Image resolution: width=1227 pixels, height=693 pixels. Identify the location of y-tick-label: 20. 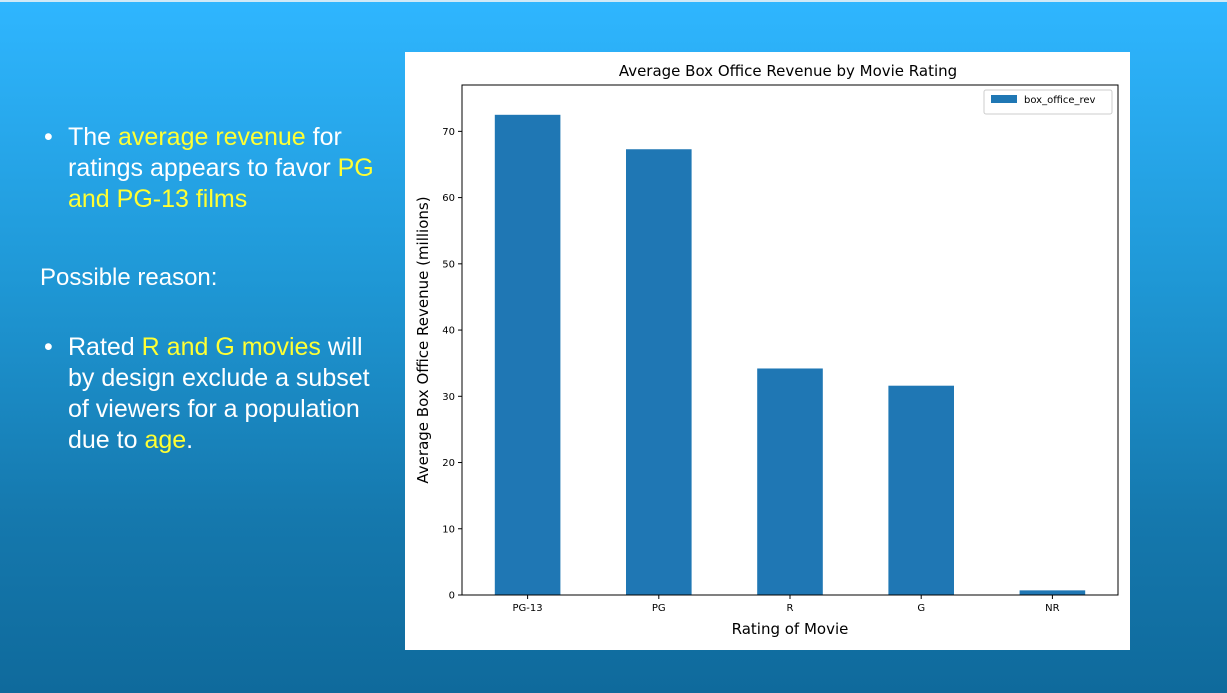
(448, 463).